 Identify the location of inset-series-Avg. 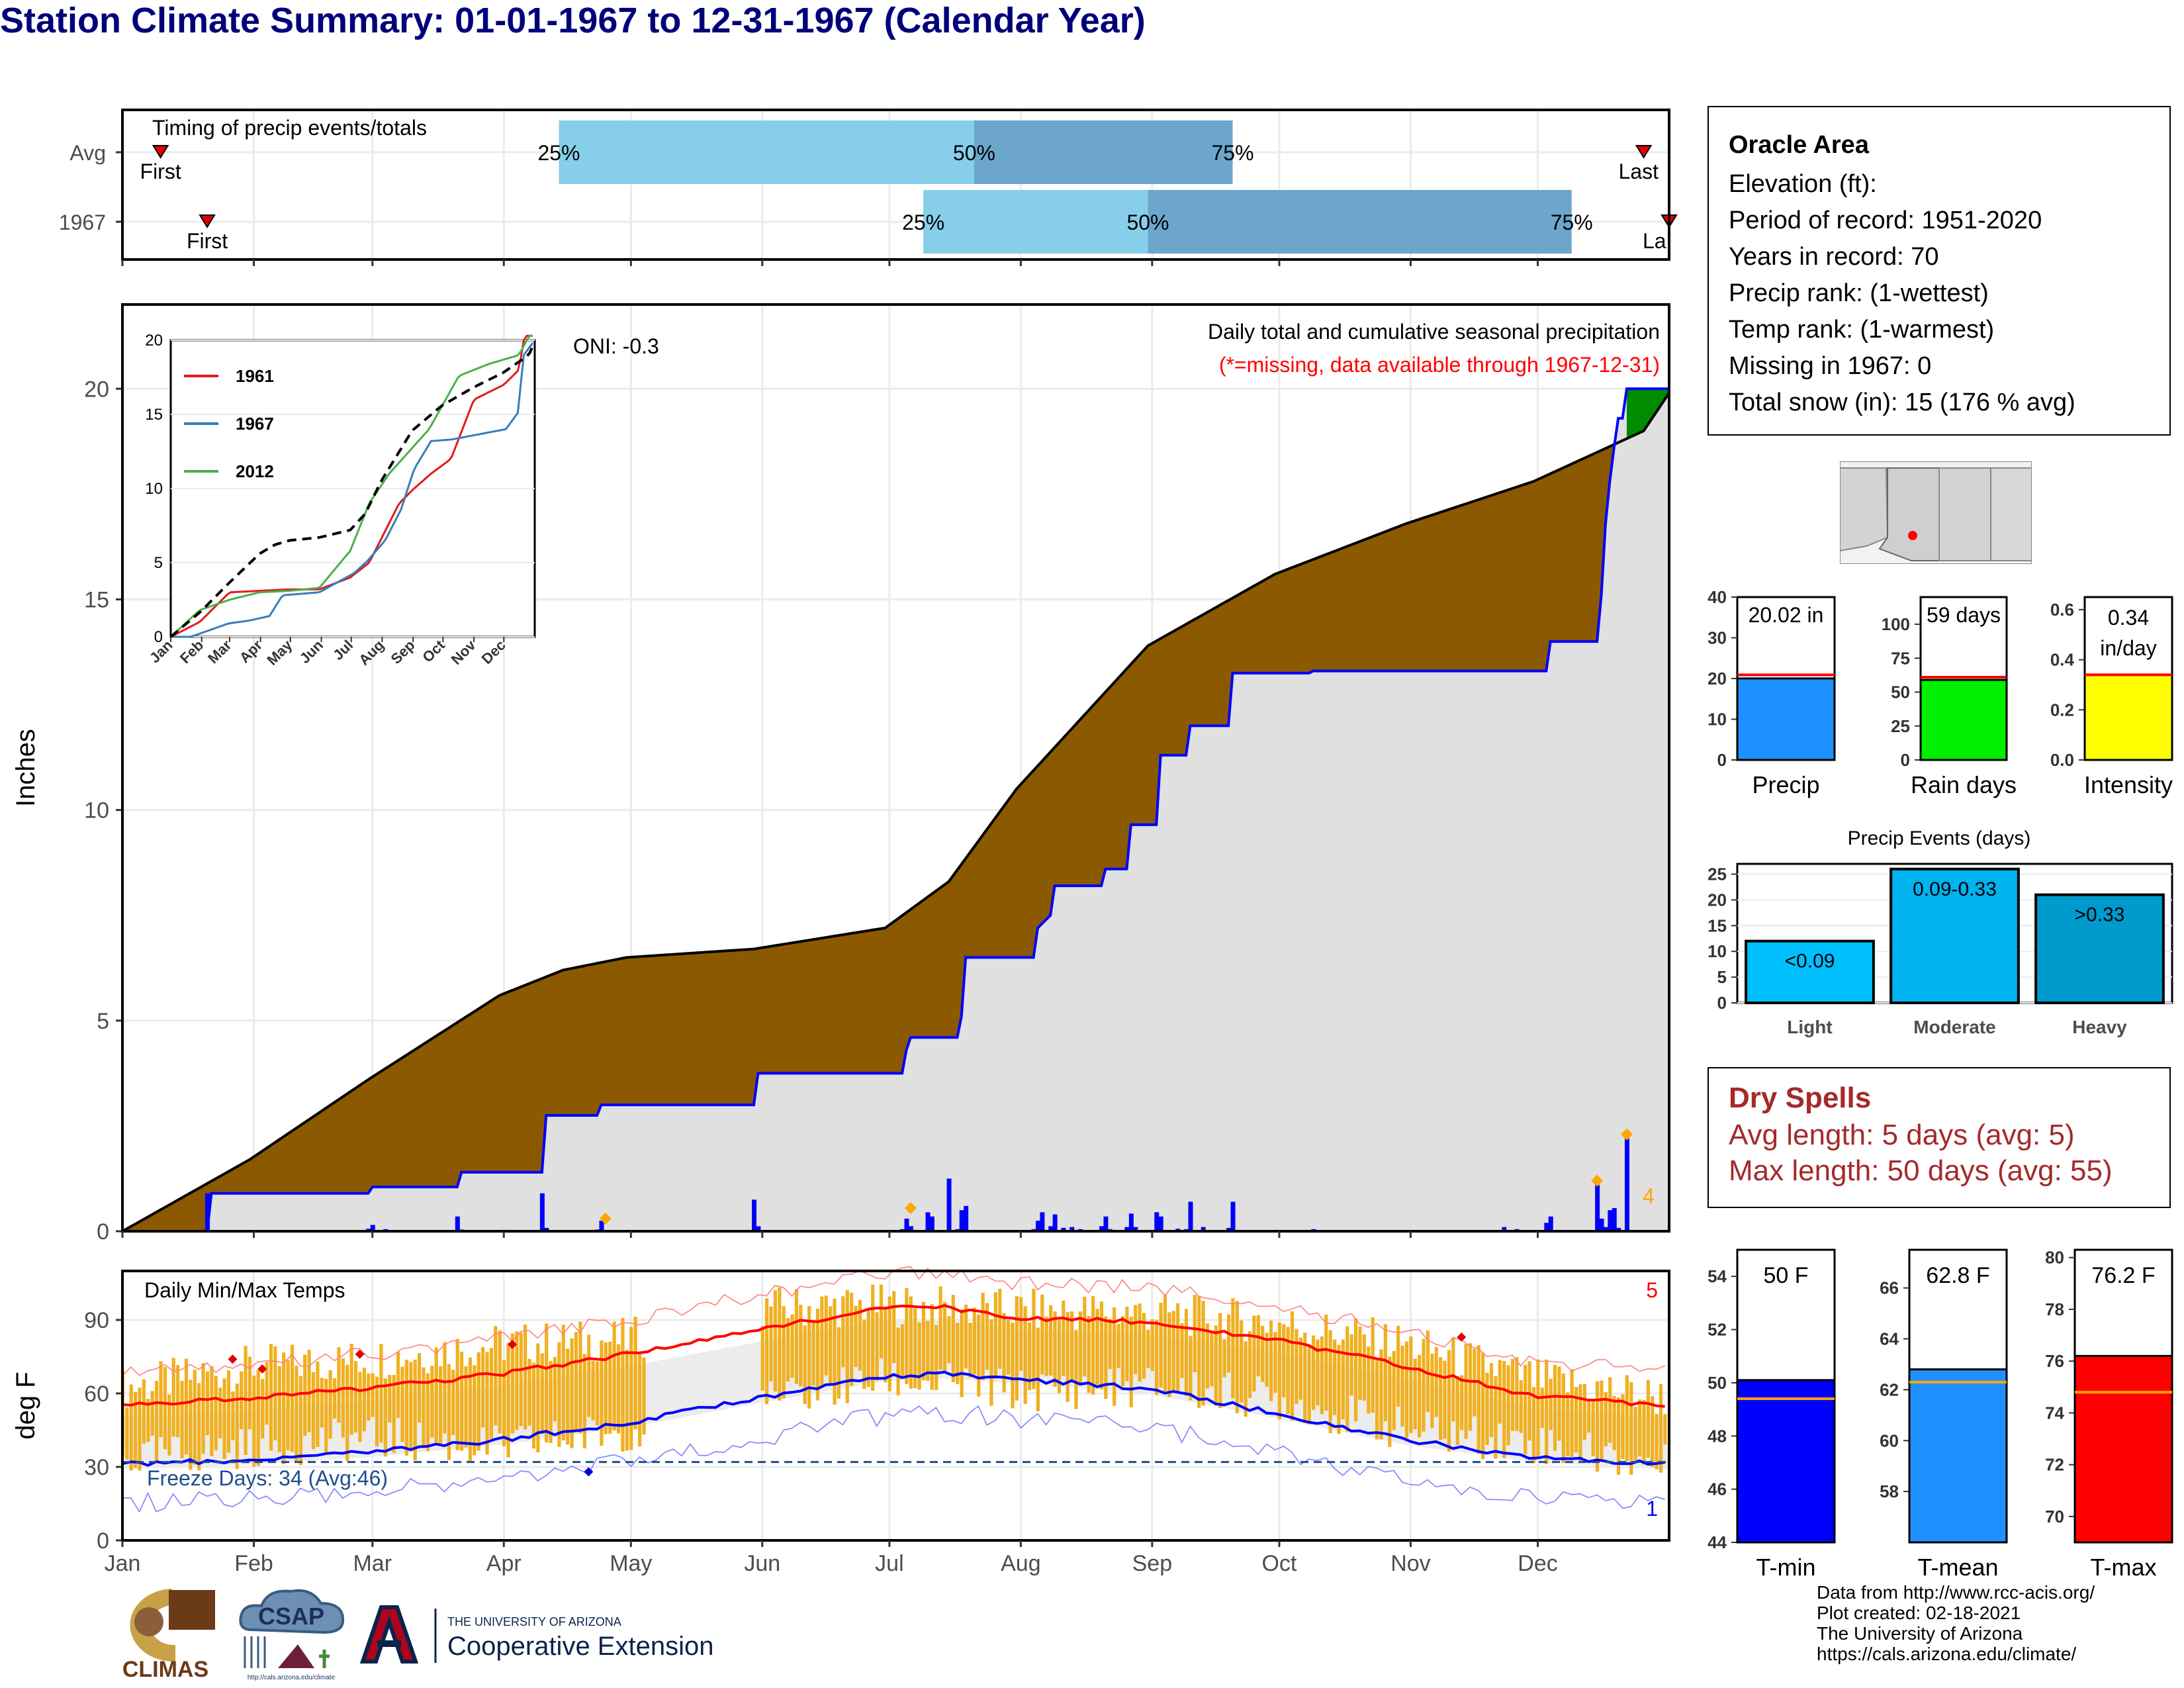
(351, 492).